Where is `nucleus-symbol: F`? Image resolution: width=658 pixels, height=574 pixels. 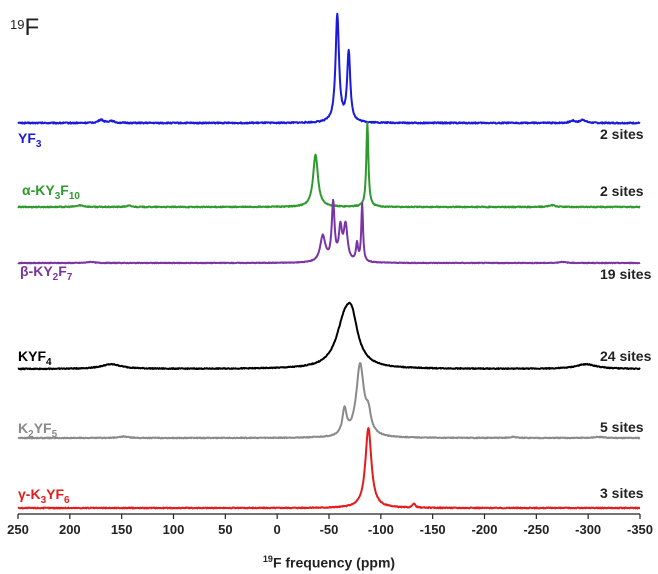
nucleus-symbol: F is located at coordinates (32, 27).